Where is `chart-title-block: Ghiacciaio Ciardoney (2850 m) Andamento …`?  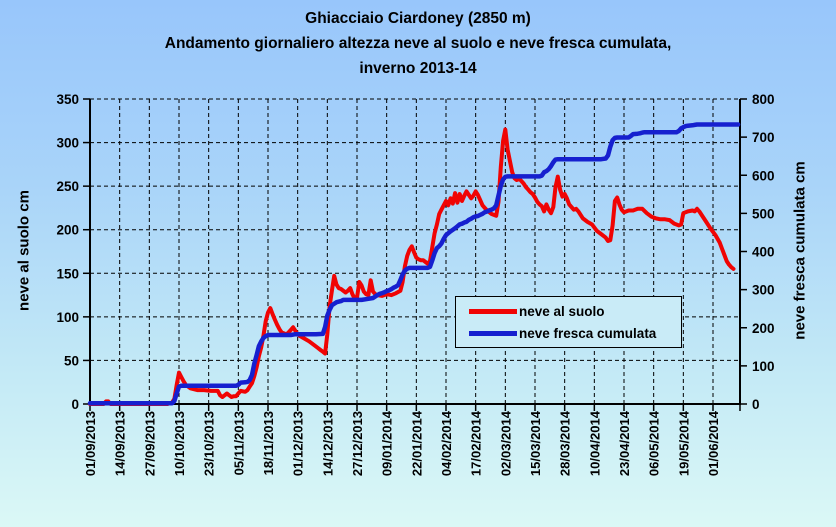 chart-title-block: Ghiacciaio Ciardoney (2850 m) Andamento … is located at coordinates (418, 43).